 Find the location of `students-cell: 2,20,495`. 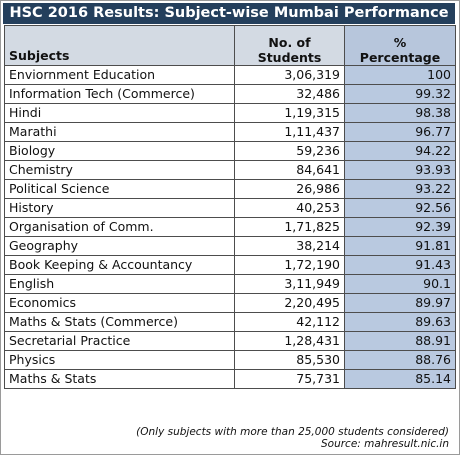

students-cell: 2,20,495 is located at coordinates (289, 303).